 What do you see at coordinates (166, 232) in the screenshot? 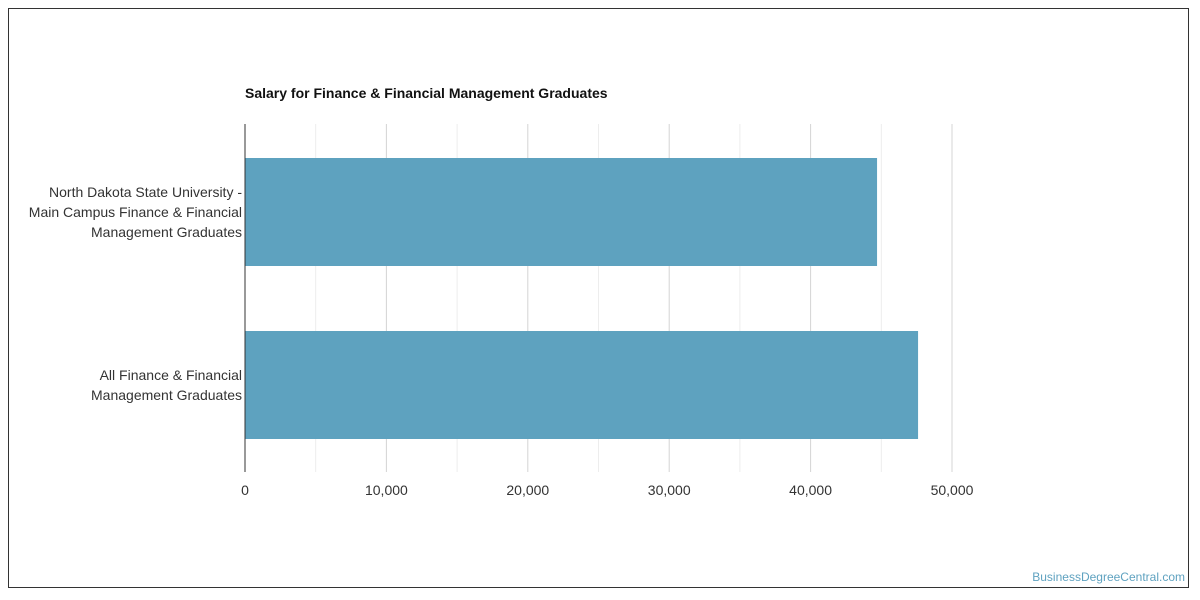
I see `category-label-0-line-2: Management Graduates` at bounding box center [166, 232].